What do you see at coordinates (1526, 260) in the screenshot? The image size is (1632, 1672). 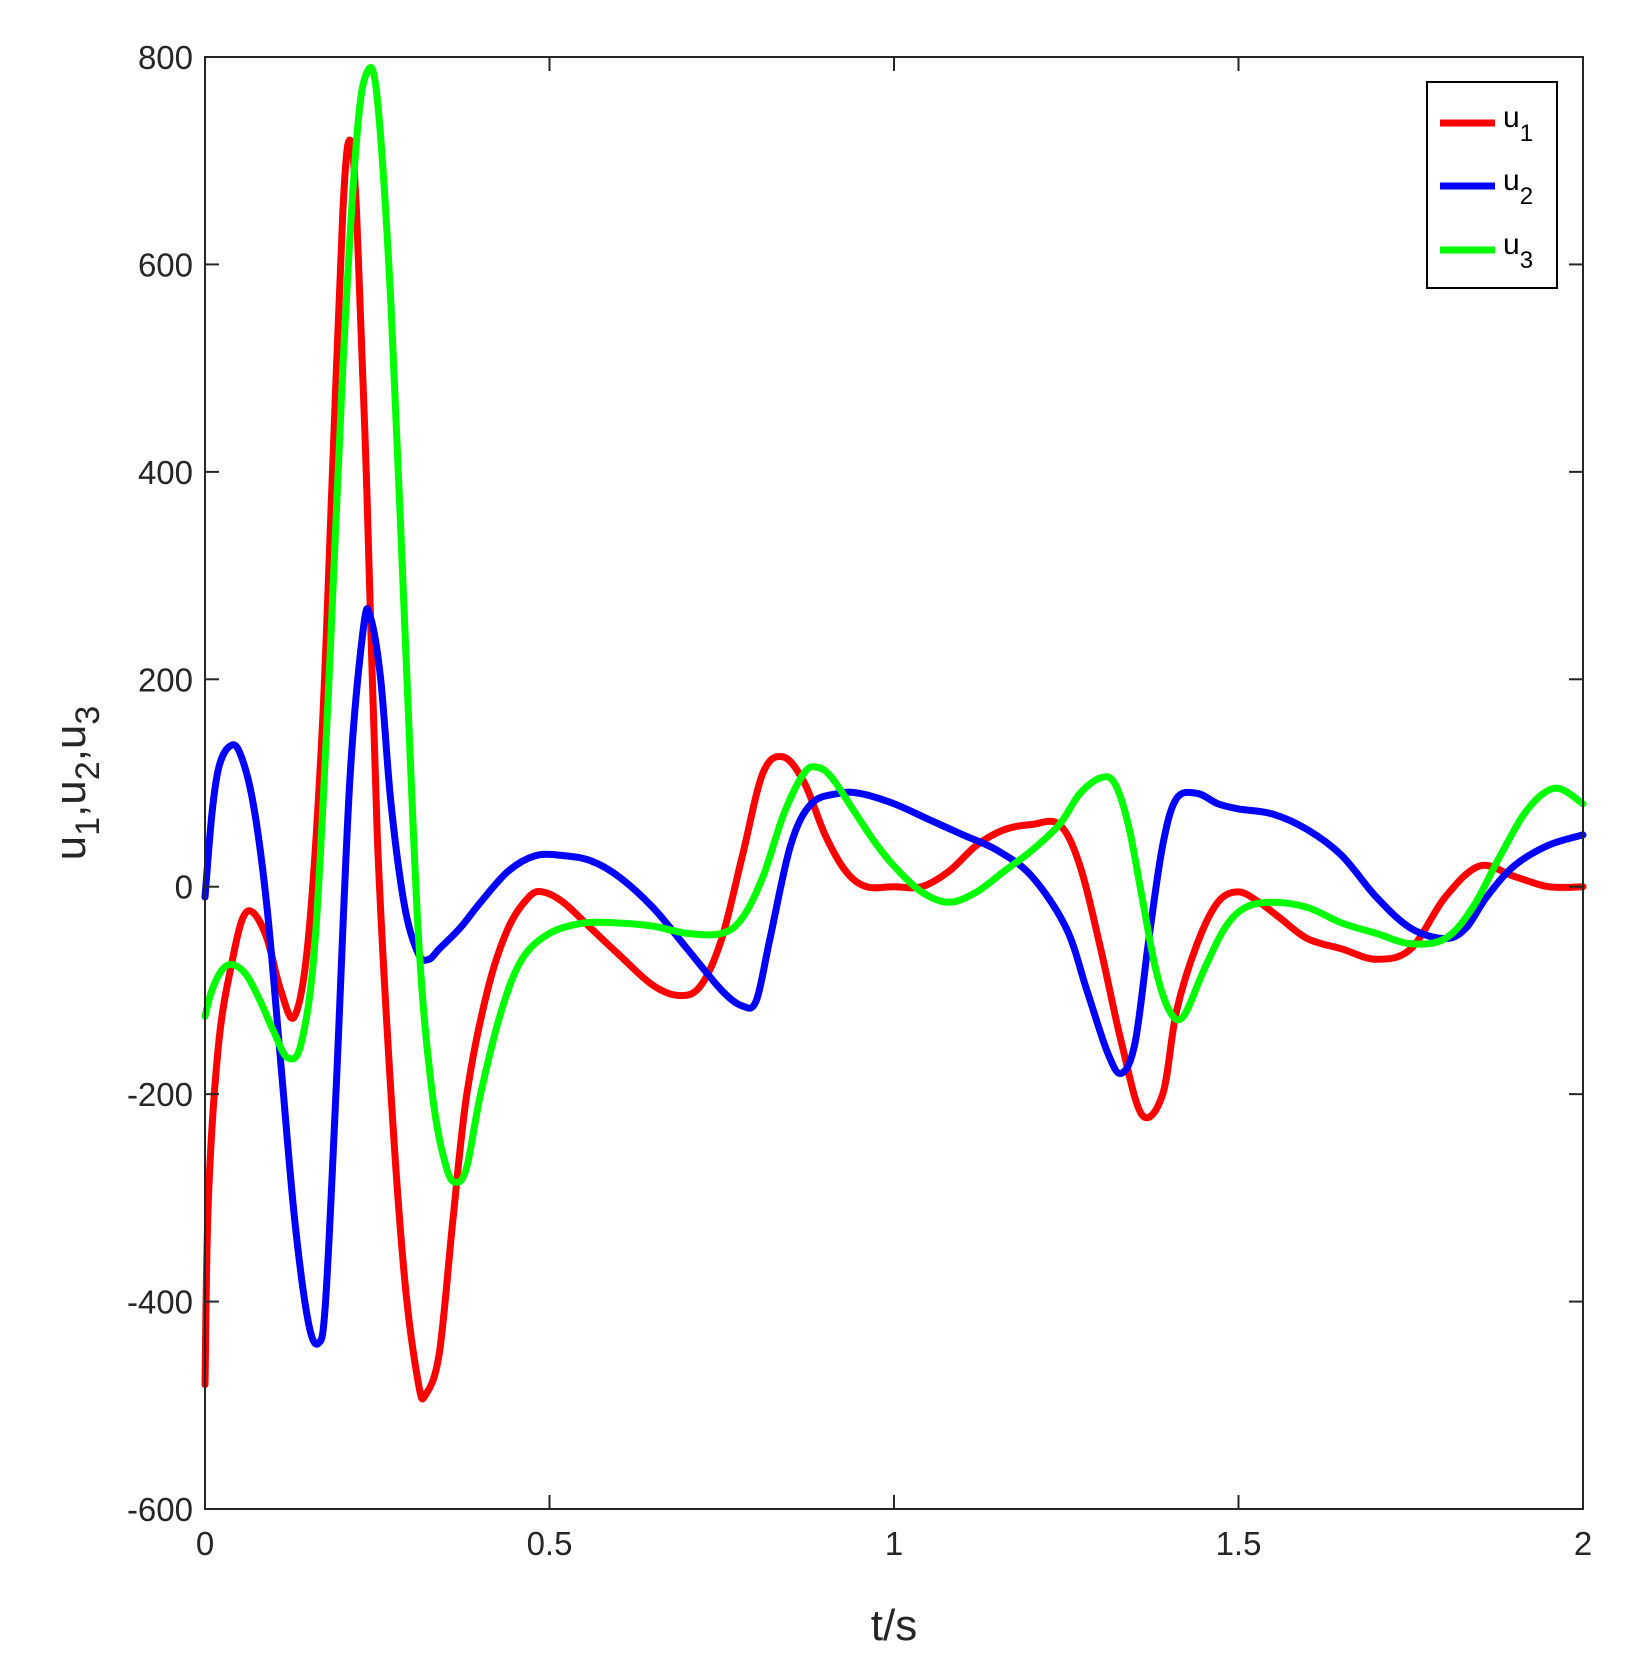 I see `legend-label-subscript: 3` at bounding box center [1526, 260].